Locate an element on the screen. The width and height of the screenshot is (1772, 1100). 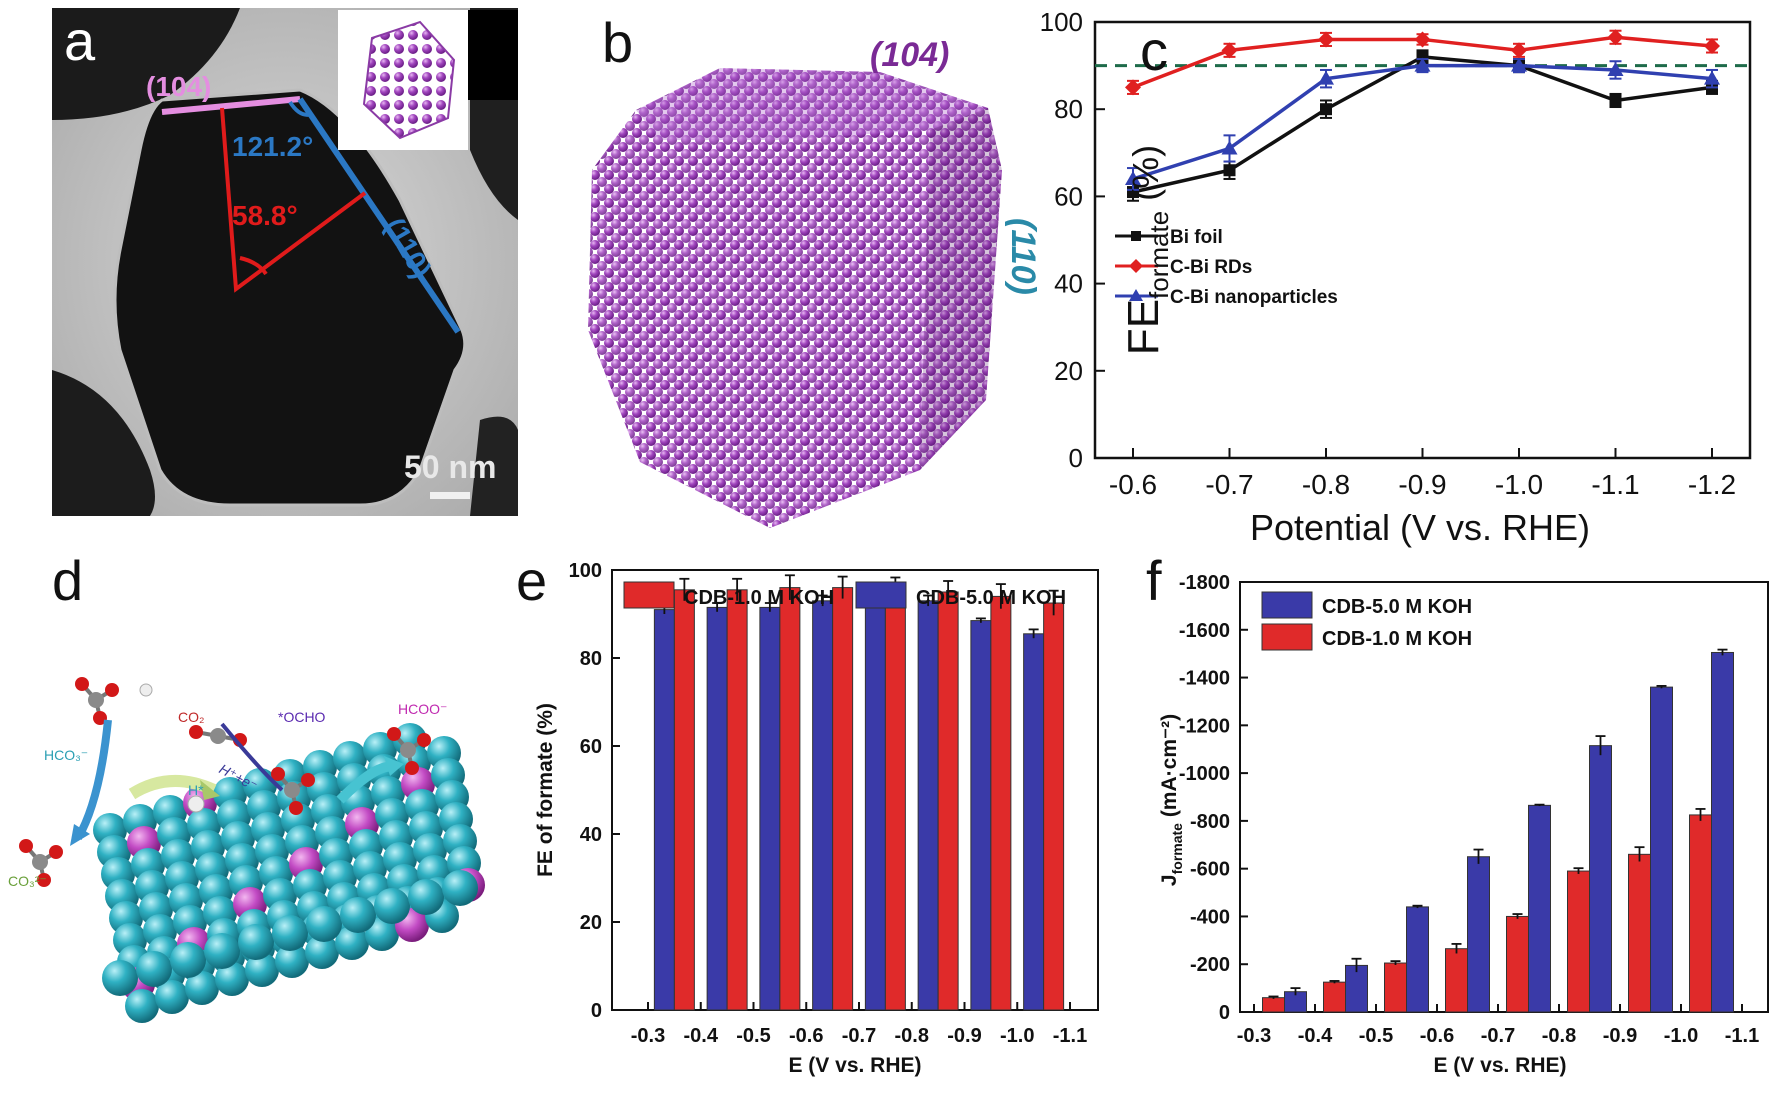
panel-a: (104) (110) 121.2° 58.8° 50 nm a is located at coordinates (285, 262).